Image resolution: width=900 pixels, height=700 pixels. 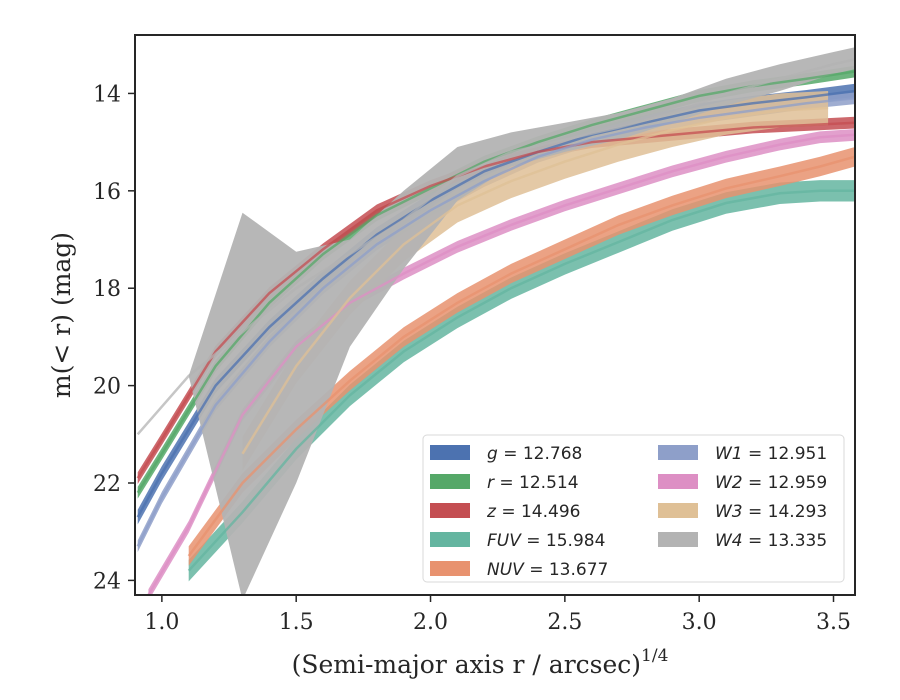 What do you see at coordinates (107, 94) in the screenshot?
I see `y-tick-label: 14` at bounding box center [107, 94].